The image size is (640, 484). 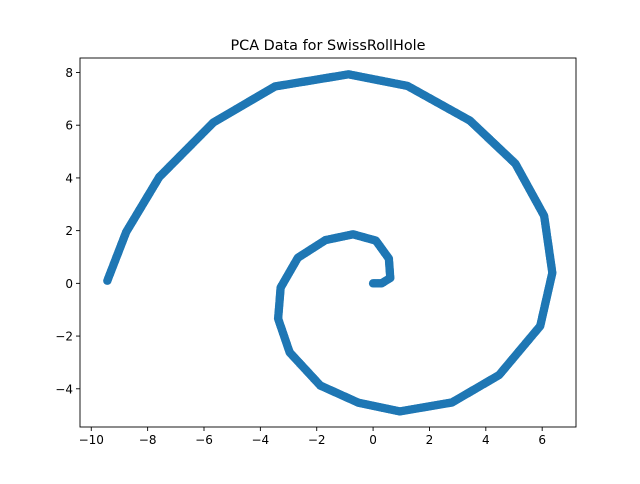 What do you see at coordinates (64, 389) in the screenshot?
I see `y-tick-label: −4` at bounding box center [64, 389].